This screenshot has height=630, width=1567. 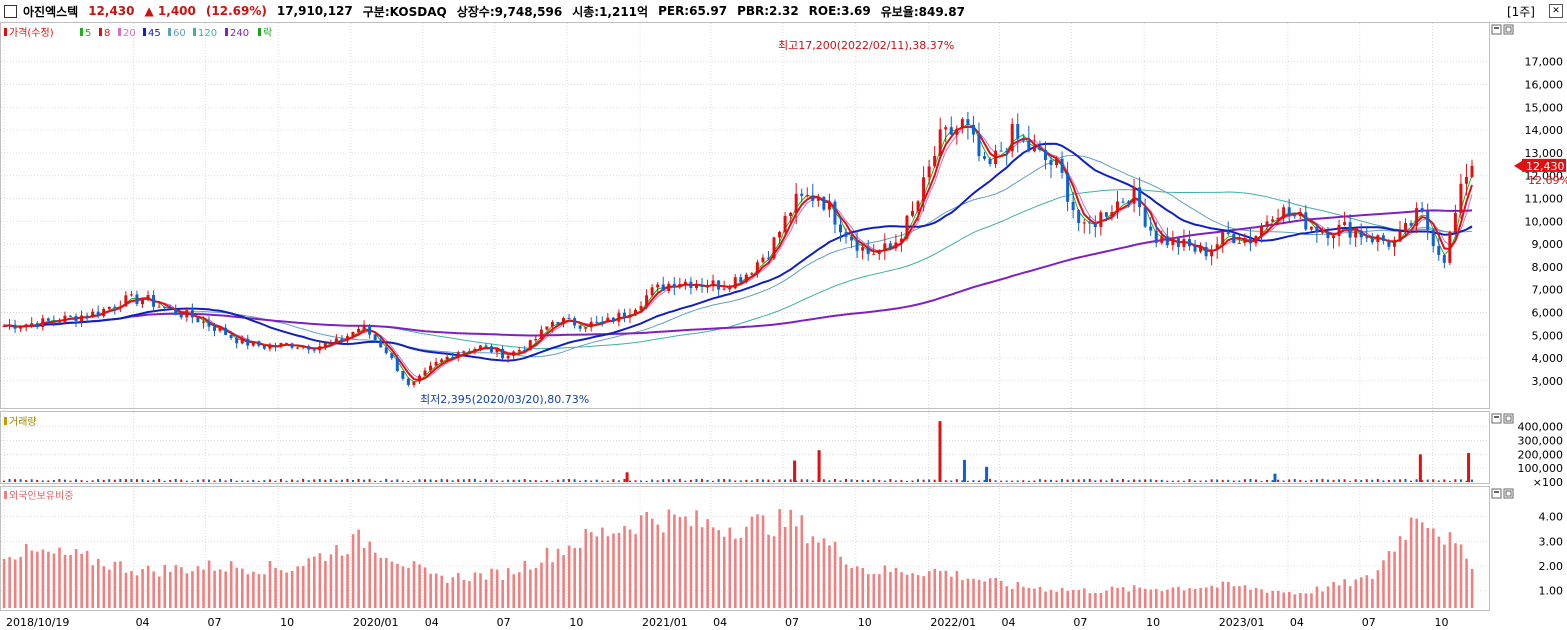 What do you see at coordinates (1541, 427) in the screenshot?
I see `volume-tick-label: 400,000` at bounding box center [1541, 427].